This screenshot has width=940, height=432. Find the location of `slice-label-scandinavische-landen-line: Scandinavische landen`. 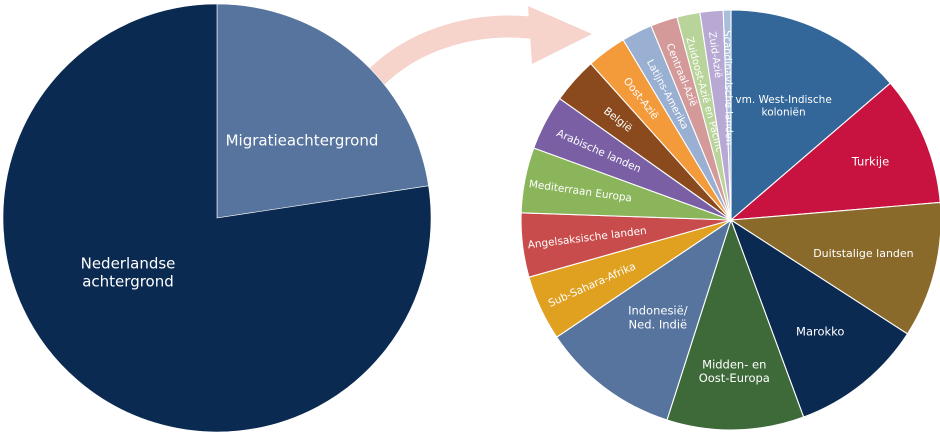

slice-label-scandinavische-landen-line: Scandinavische landen is located at coordinates (727, 87).